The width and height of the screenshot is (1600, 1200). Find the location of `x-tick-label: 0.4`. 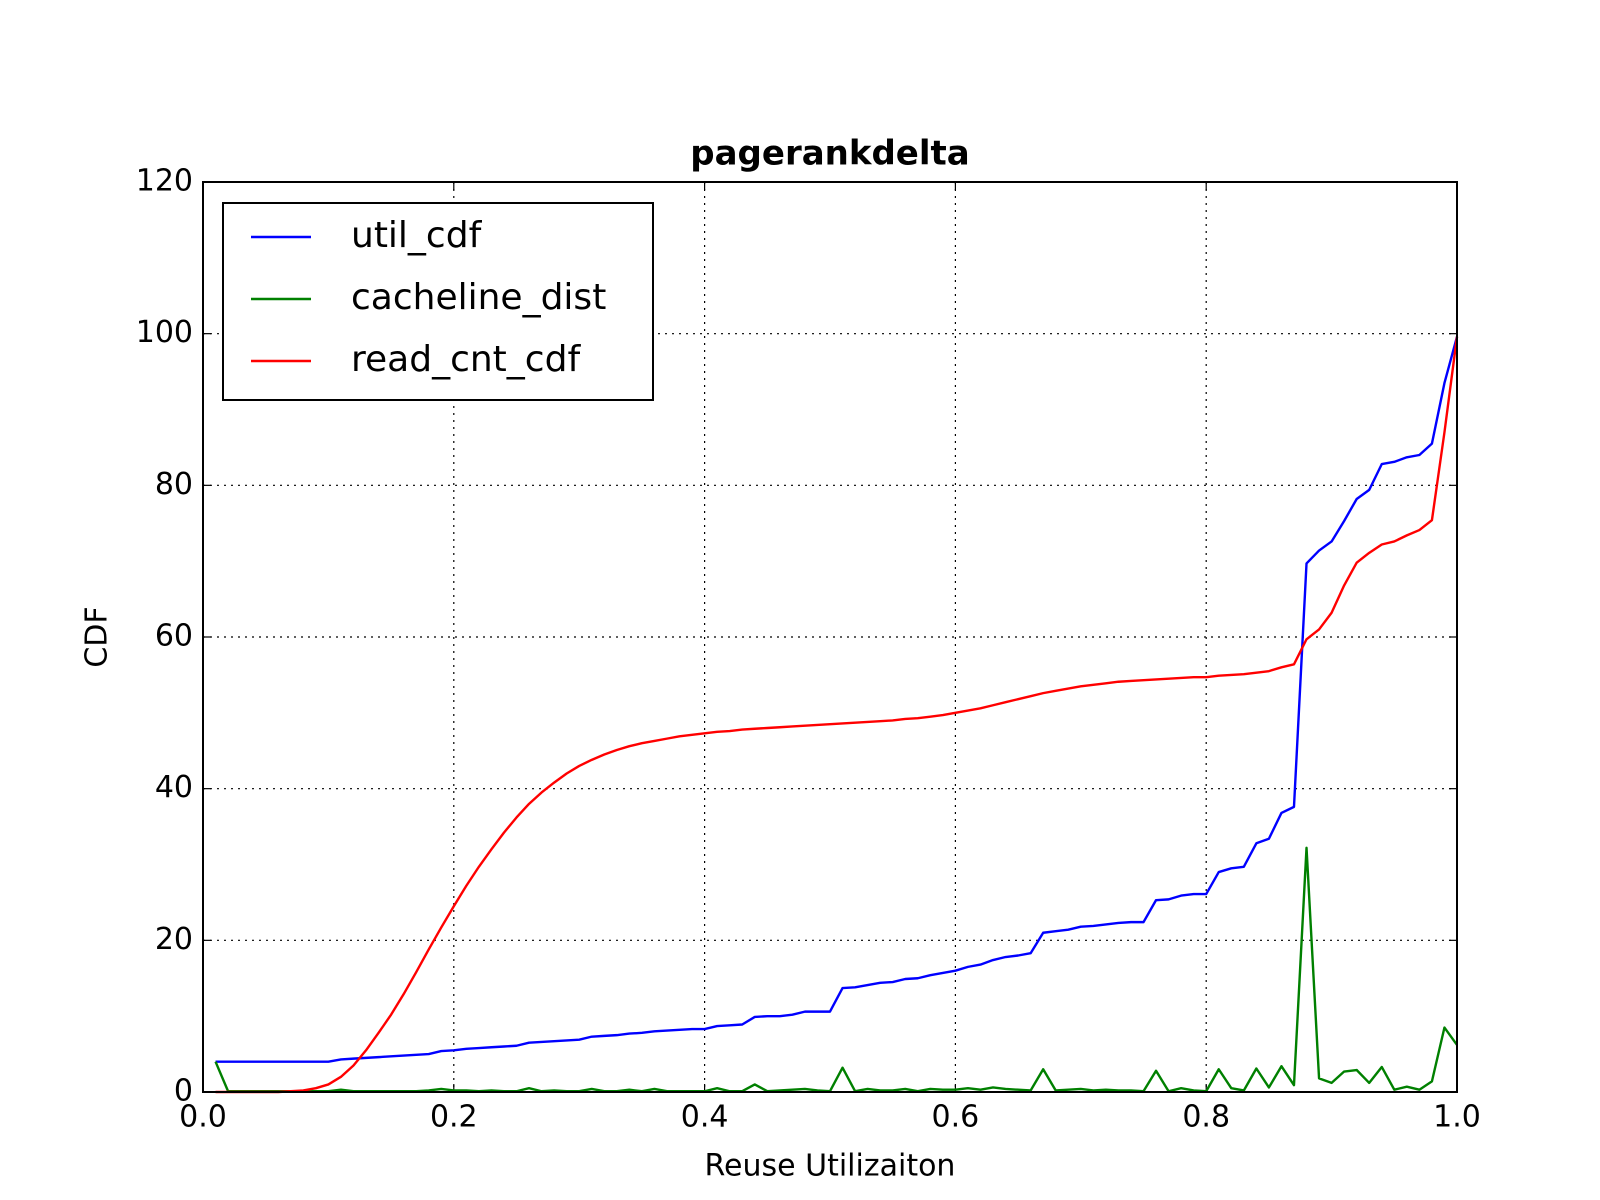

x-tick-label: 0.4 is located at coordinates (705, 1117).